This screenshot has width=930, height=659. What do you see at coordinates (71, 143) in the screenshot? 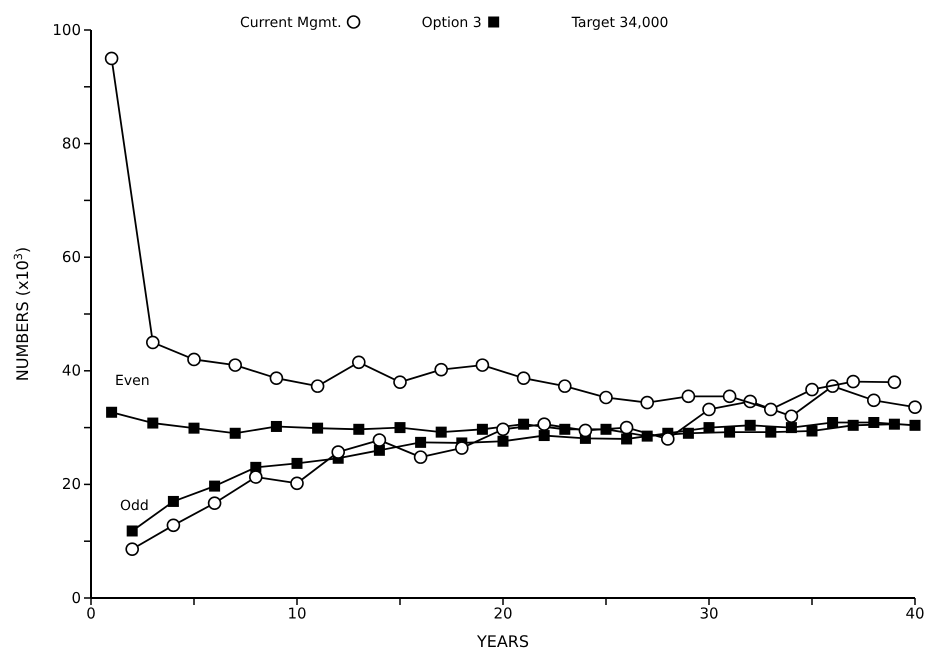
I see `y-tick-label: 80` at bounding box center [71, 143].